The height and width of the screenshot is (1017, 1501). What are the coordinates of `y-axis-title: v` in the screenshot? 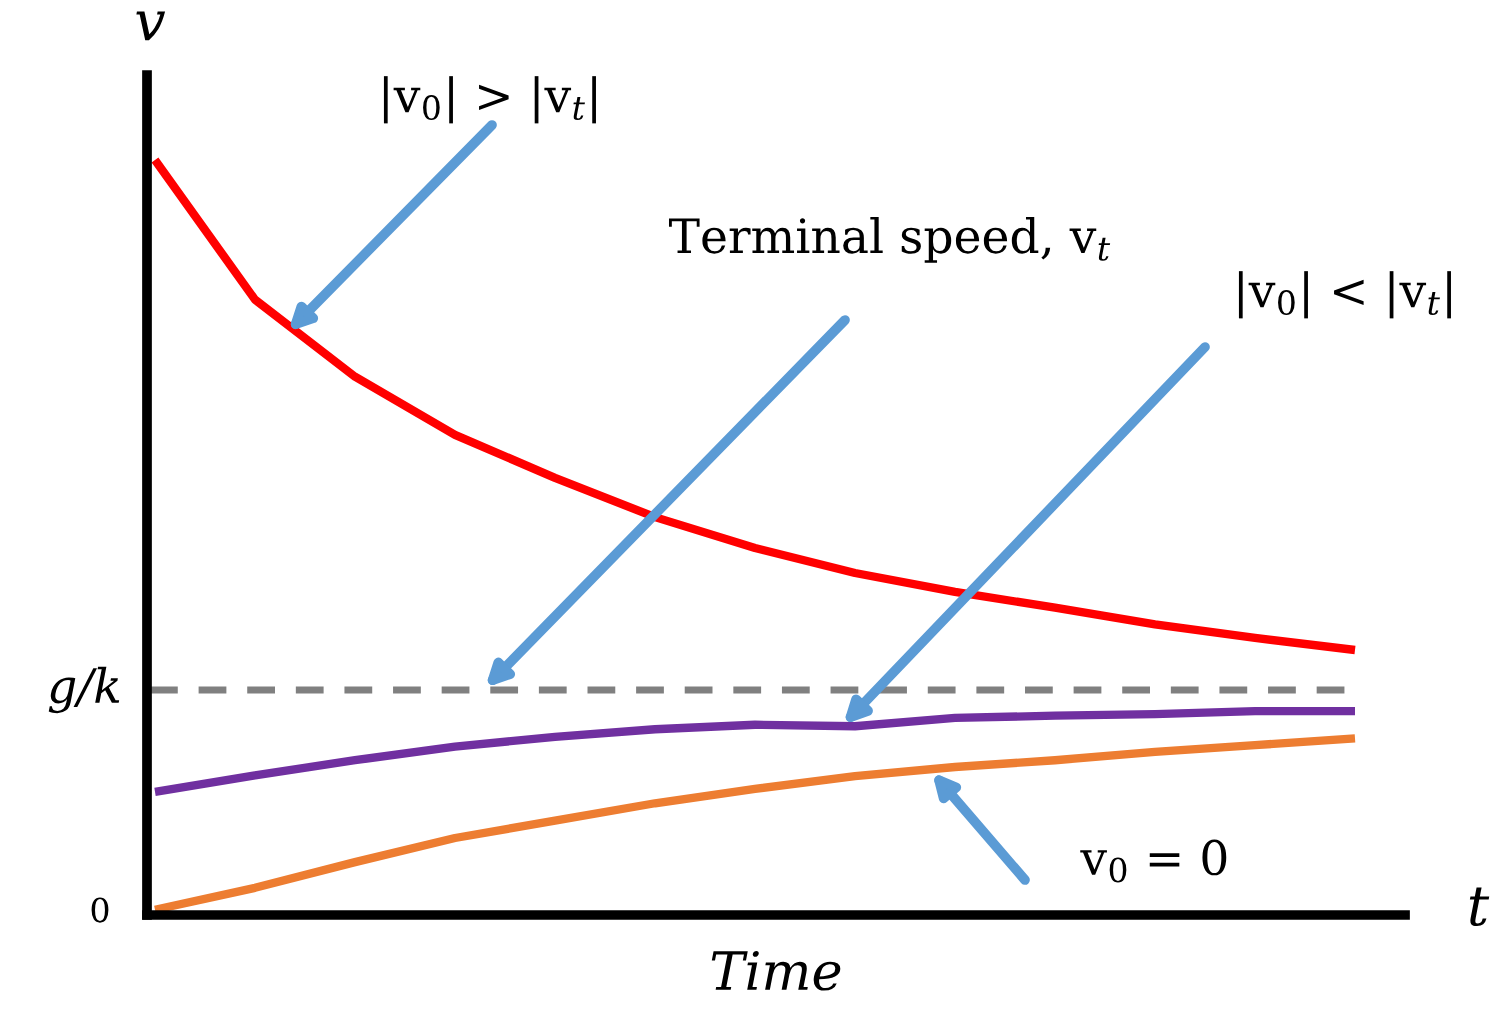 It's located at (151, 26).